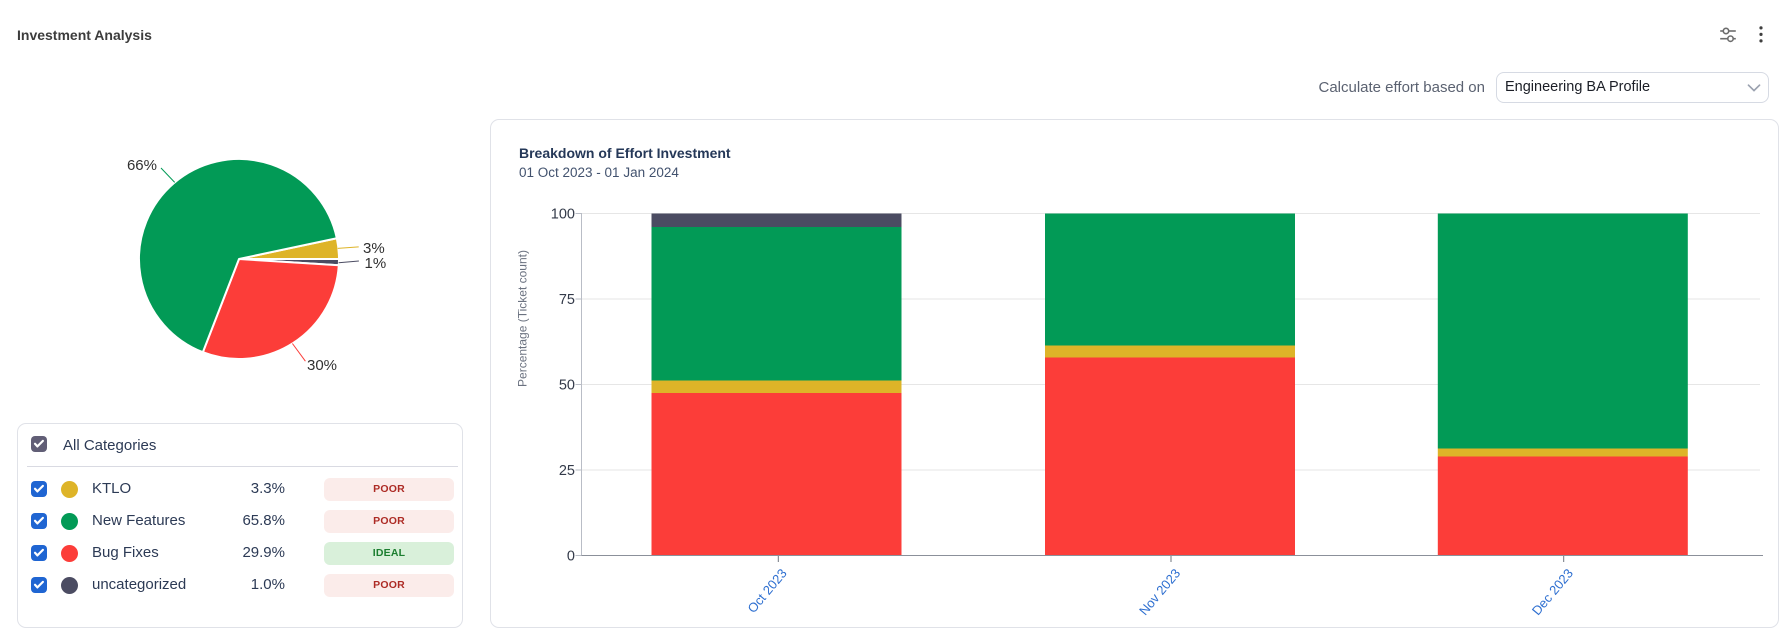 The image size is (1792, 642). Describe the element at coordinates (322, 365) in the screenshot. I see `svg-text: 30%` at that location.